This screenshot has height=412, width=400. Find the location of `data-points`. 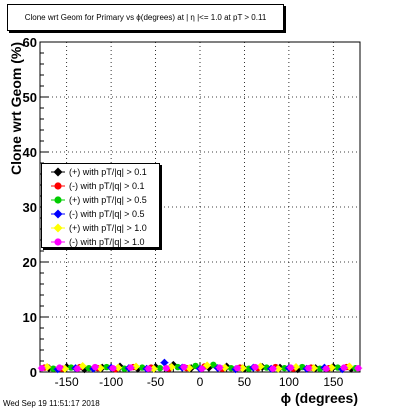

data-points is located at coordinates (200, 366).